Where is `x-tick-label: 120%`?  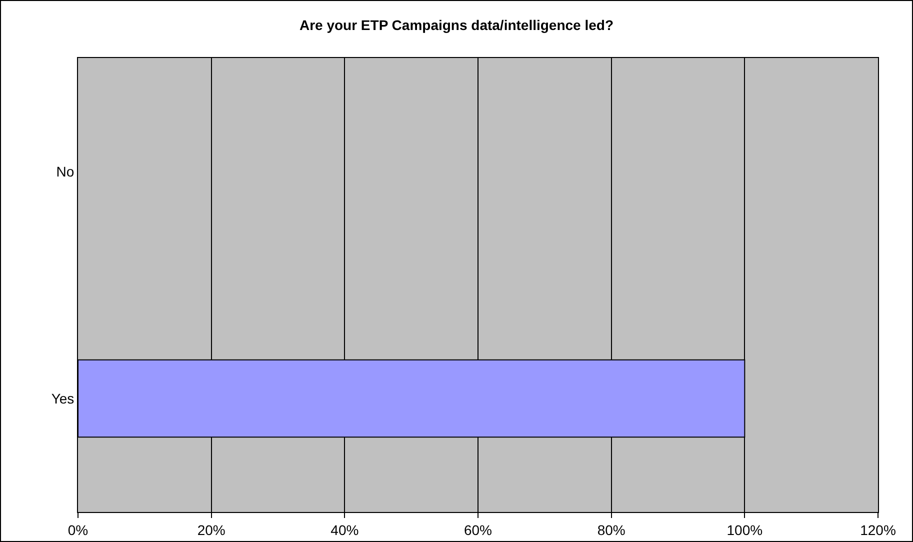 x-tick-label: 120% is located at coordinates (878, 530).